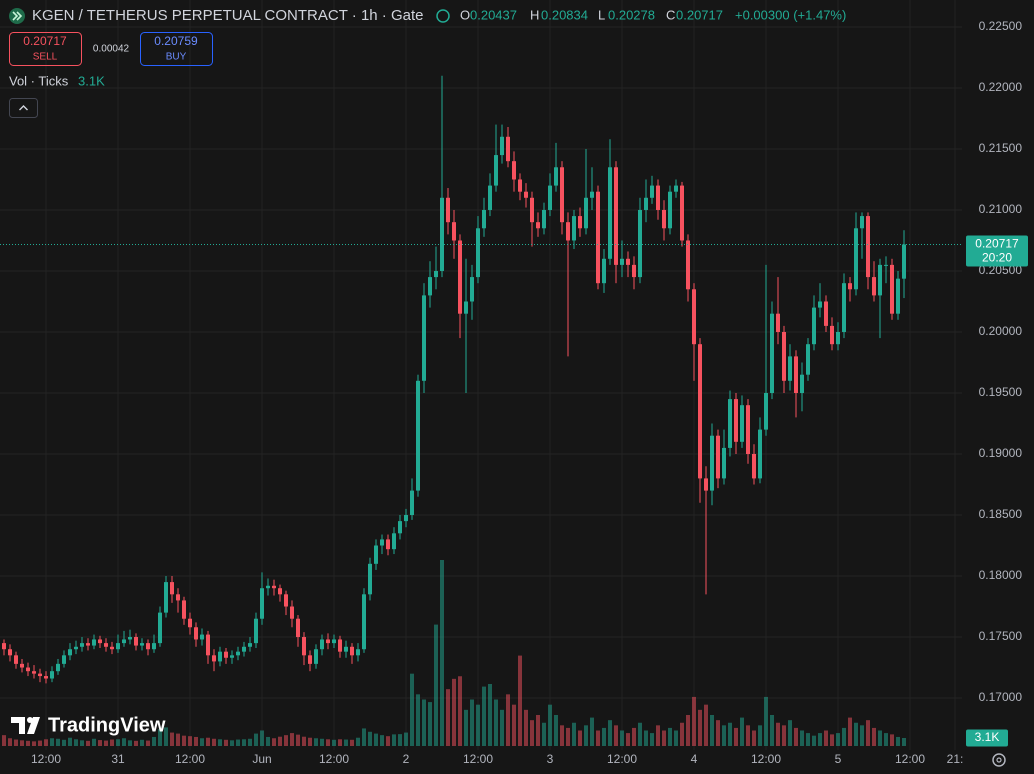  I want to click on settings-icon, so click(999, 760).